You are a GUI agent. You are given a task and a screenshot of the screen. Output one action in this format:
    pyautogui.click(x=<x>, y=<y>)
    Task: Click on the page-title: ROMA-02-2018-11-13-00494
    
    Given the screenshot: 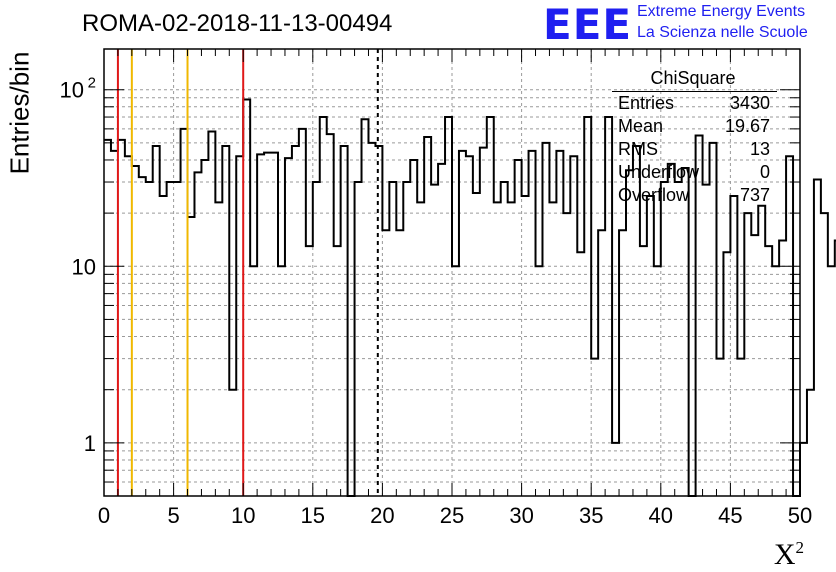 What is the action you would take?
    pyautogui.click(x=237, y=23)
    